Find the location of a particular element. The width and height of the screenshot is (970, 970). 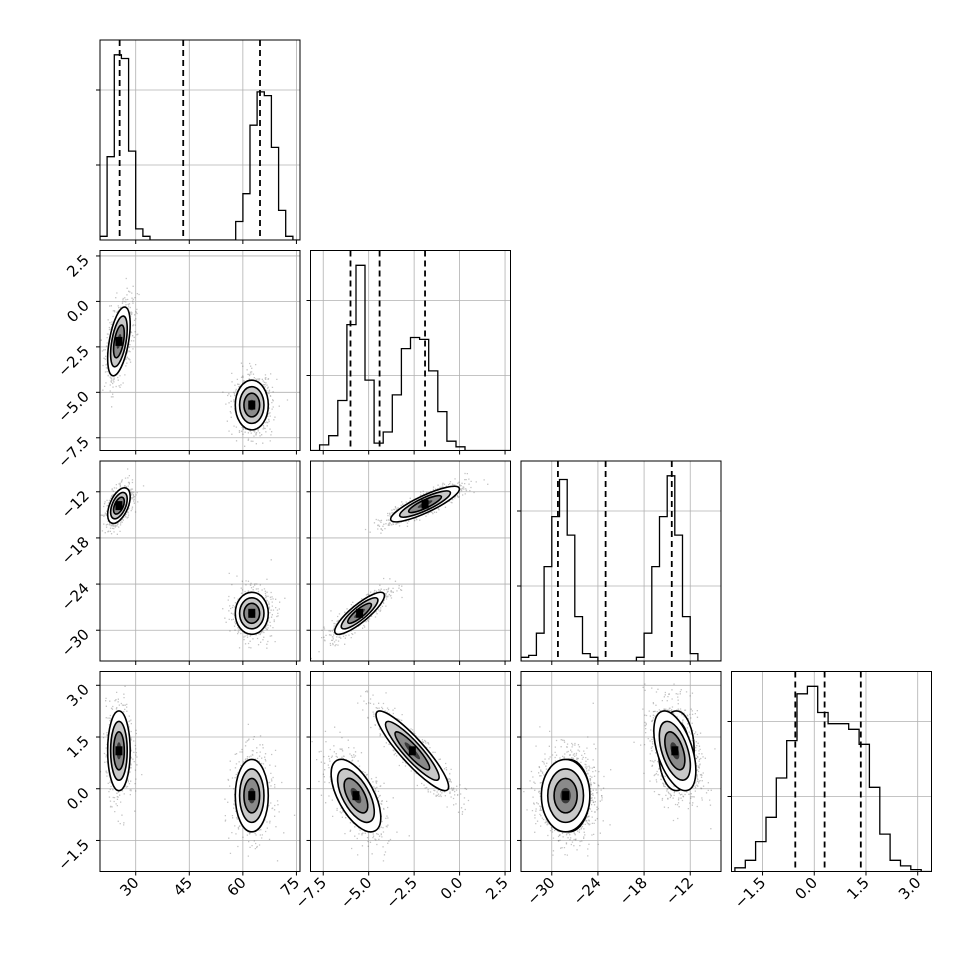

y-tick-label: −5.0 is located at coordinates (73, 406).